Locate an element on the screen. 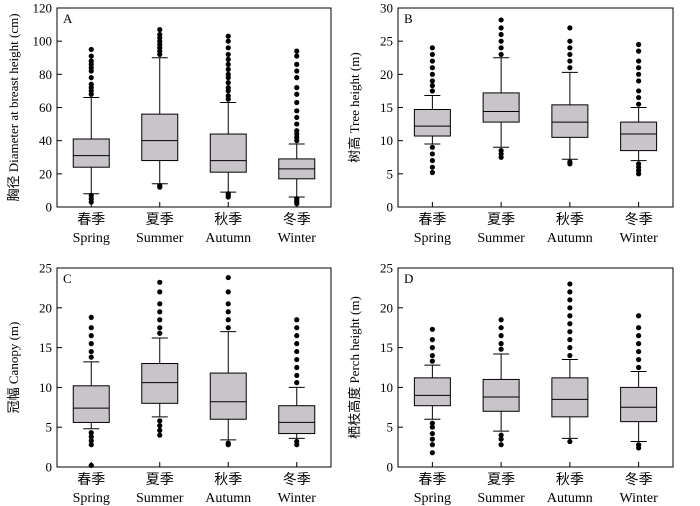  panel-label: D is located at coordinates (408, 278).